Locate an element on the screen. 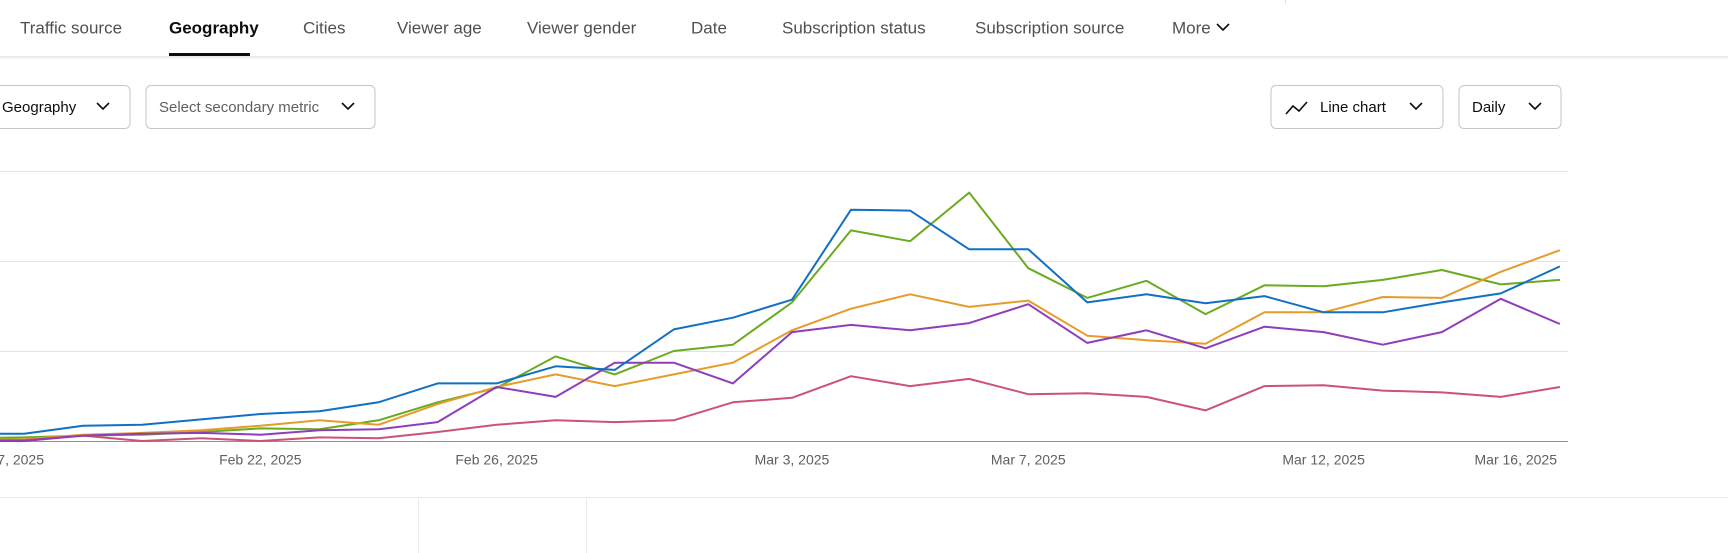 The image size is (1728, 553). interval-dropdown is located at coordinates (1510, 107).